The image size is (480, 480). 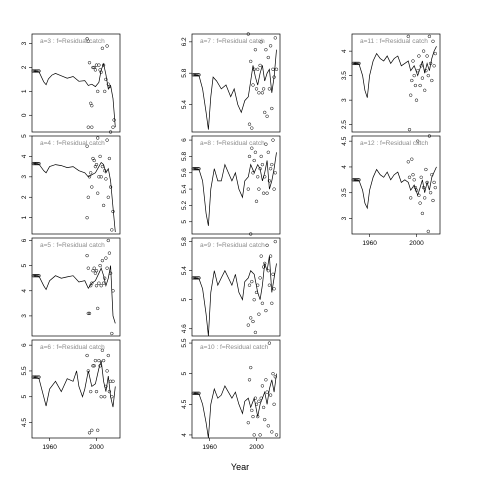 What do you see at coordinates (184, 342) in the screenshot?
I see `y-tick-label: 5.5` at bounding box center [184, 342].